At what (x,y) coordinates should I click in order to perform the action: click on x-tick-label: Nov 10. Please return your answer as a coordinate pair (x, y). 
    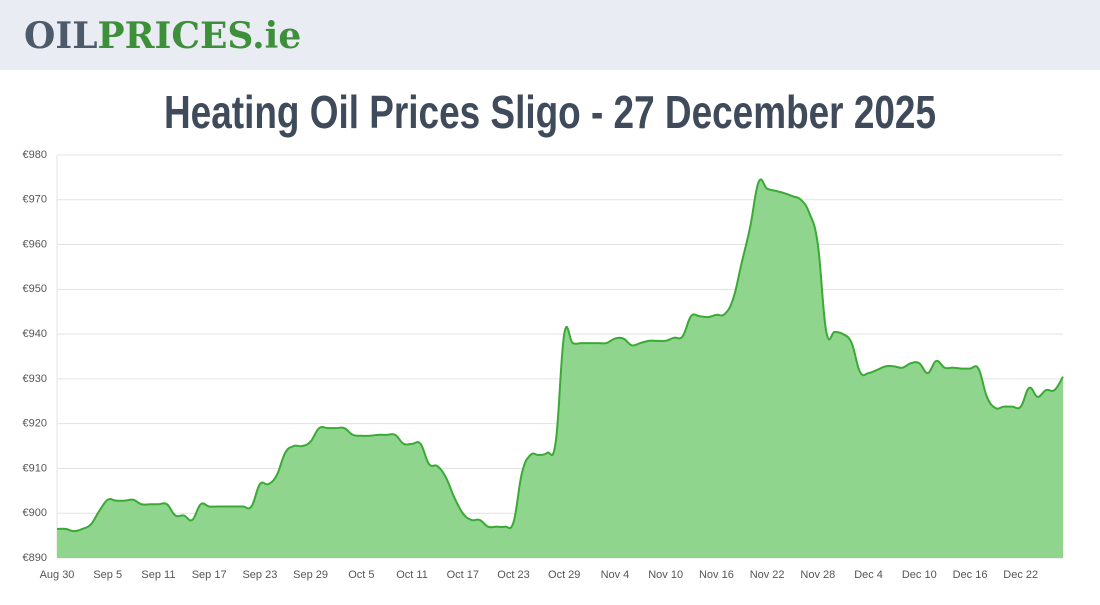
    Looking at the image, I should click on (665, 575).